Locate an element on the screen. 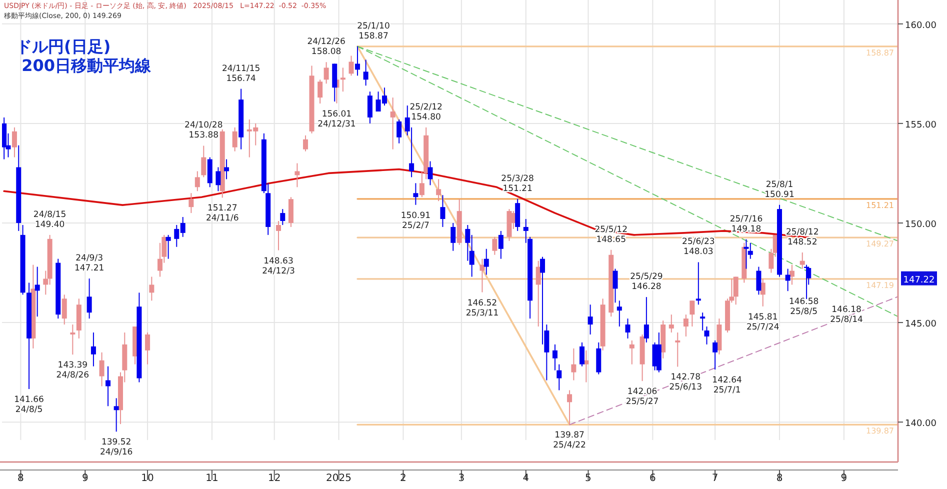 Image resolution: width=947 pixels, height=489 pixels. series-label: 149.27 is located at coordinates (880, 244).